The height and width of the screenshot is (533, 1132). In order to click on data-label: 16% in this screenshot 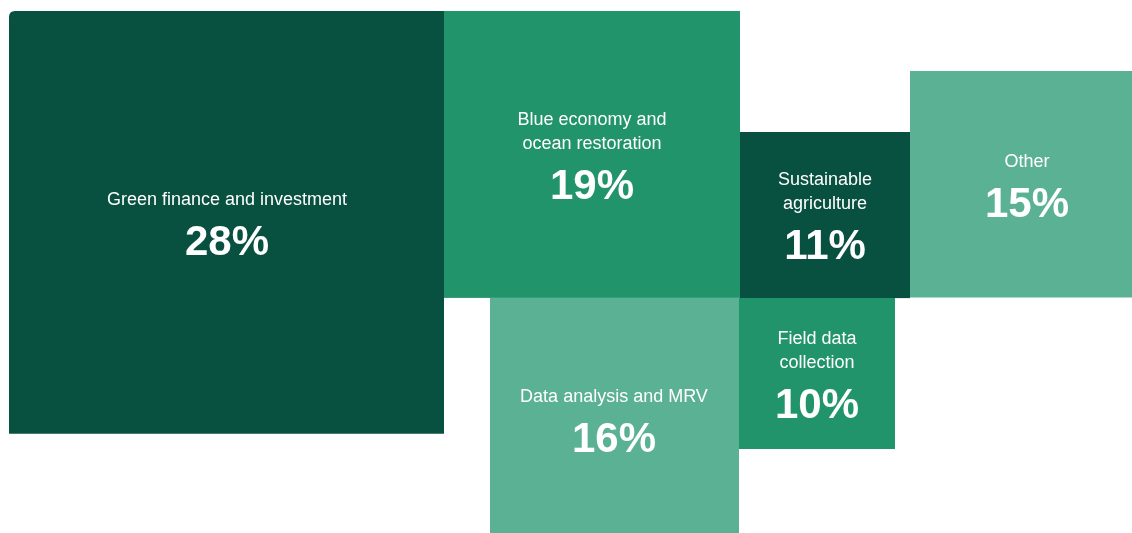, I will do `click(614, 437)`.